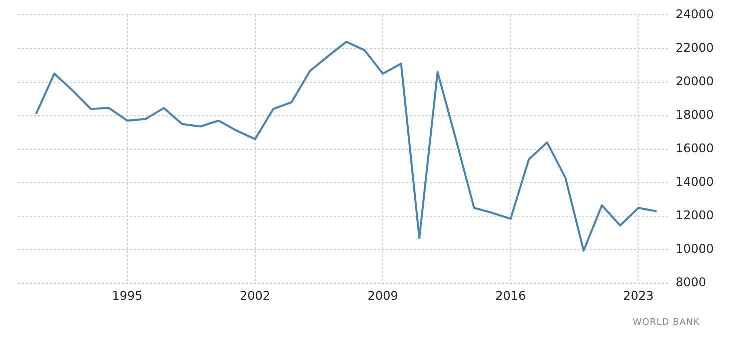 This screenshot has height=340, width=730. Describe the element at coordinates (638, 295) in the screenshot. I see `x-tick-label: 2023` at that location.